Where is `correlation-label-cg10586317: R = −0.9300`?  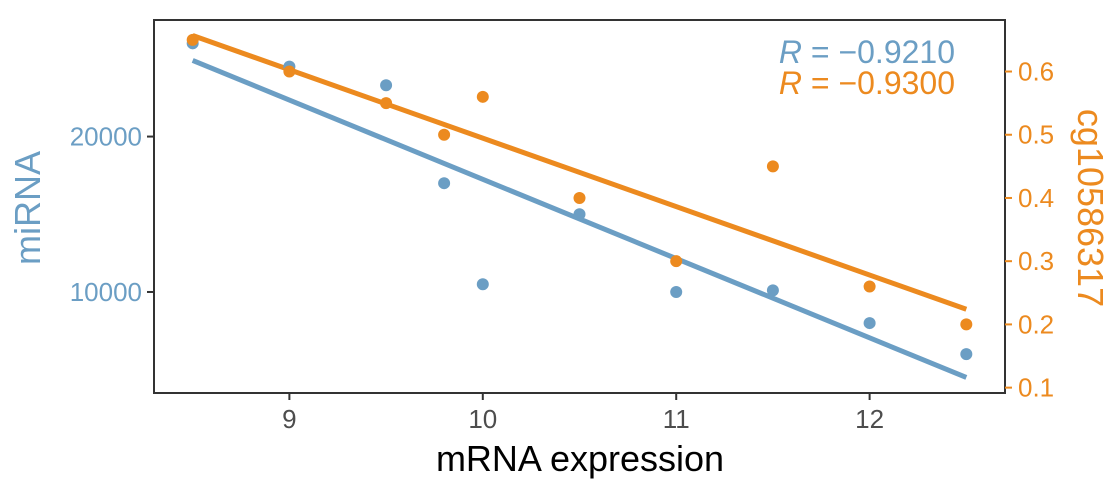 correlation-label-cg10586317: R = −0.9300 is located at coordinates (867, 83).